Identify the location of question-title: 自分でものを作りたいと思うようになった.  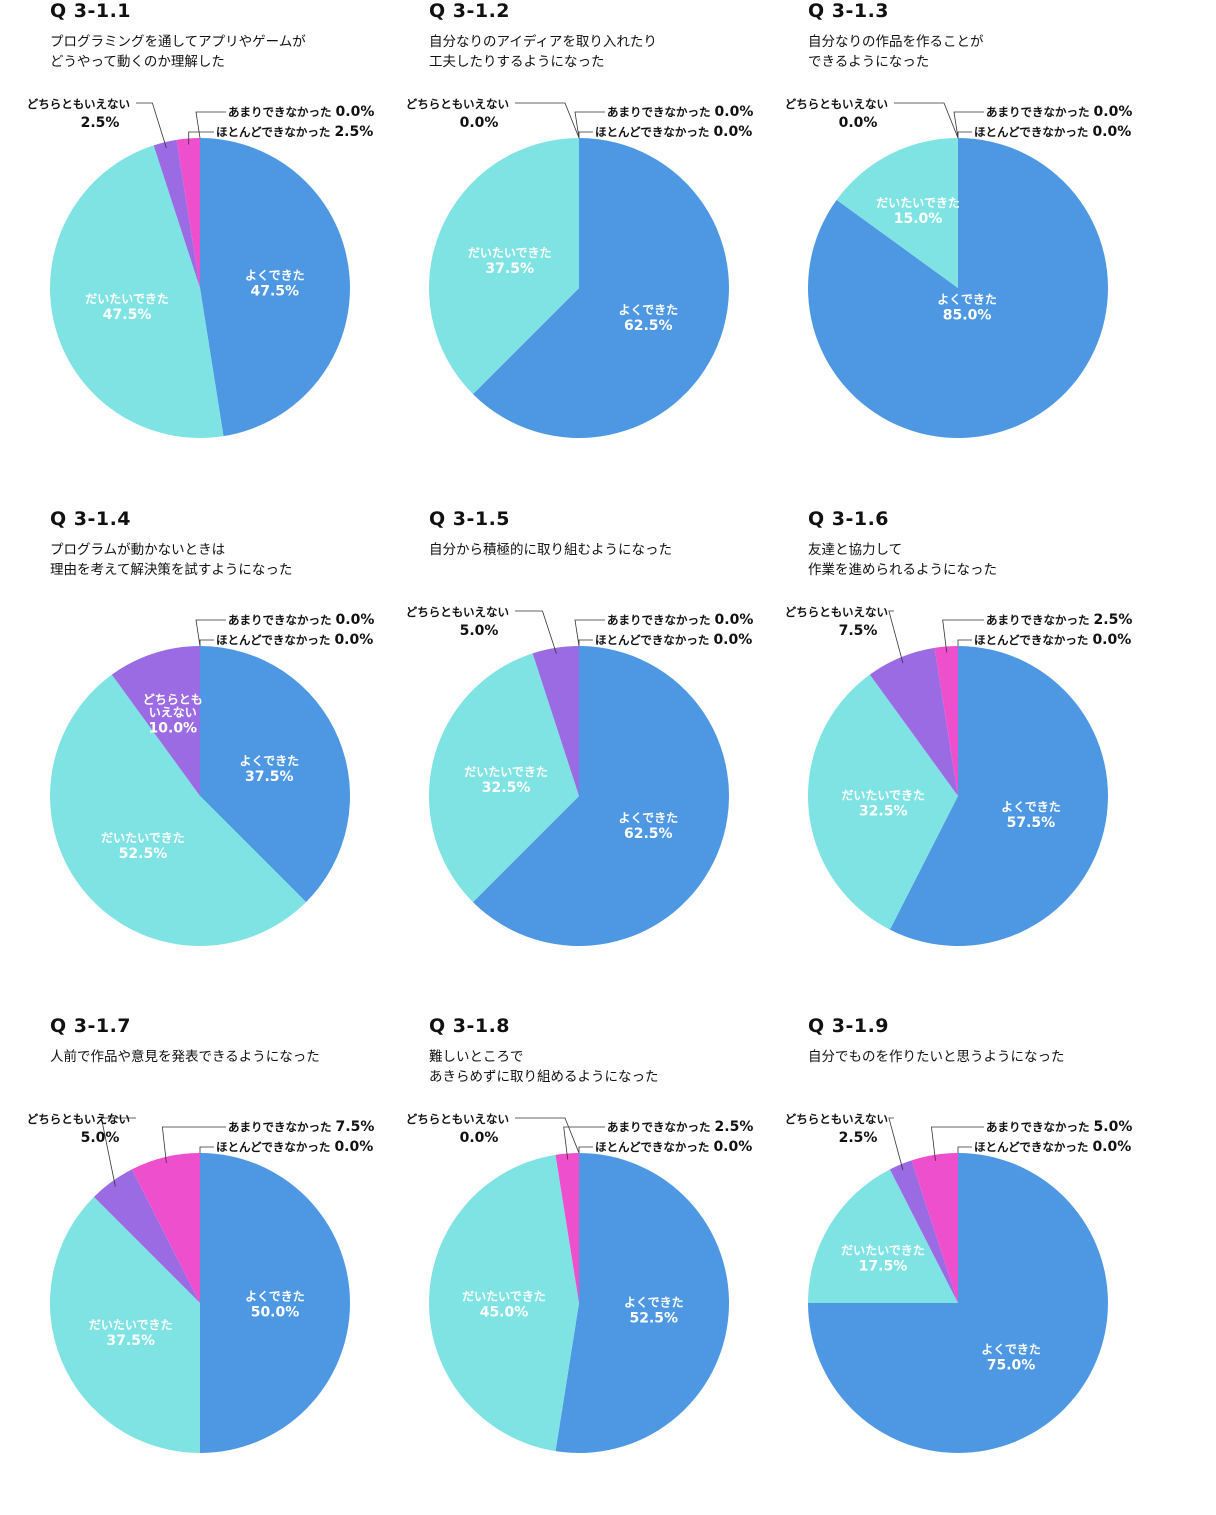
(936, 1057).